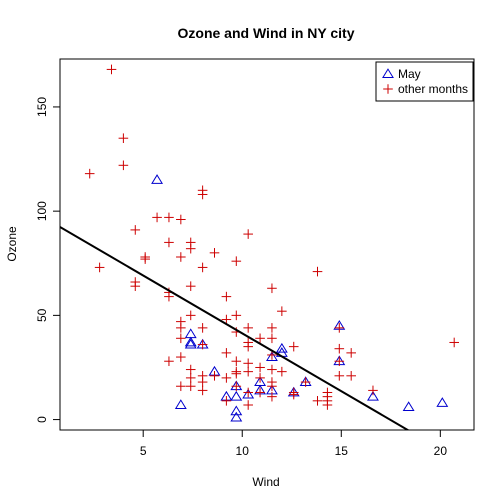  Describe the element at coordinates (433, 89) in the screenshot. I see `legend-label: other months` at that location.